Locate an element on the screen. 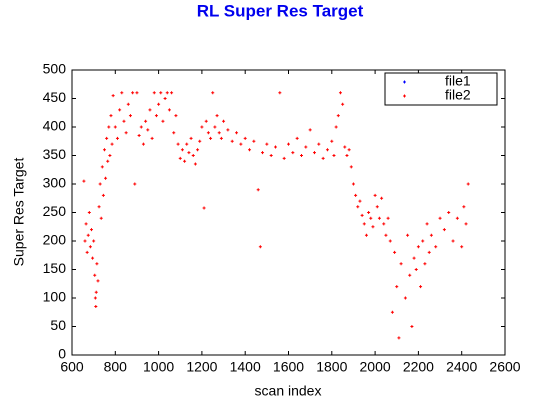  x-tick-label: 1200 is located at coordinates (201, 367).